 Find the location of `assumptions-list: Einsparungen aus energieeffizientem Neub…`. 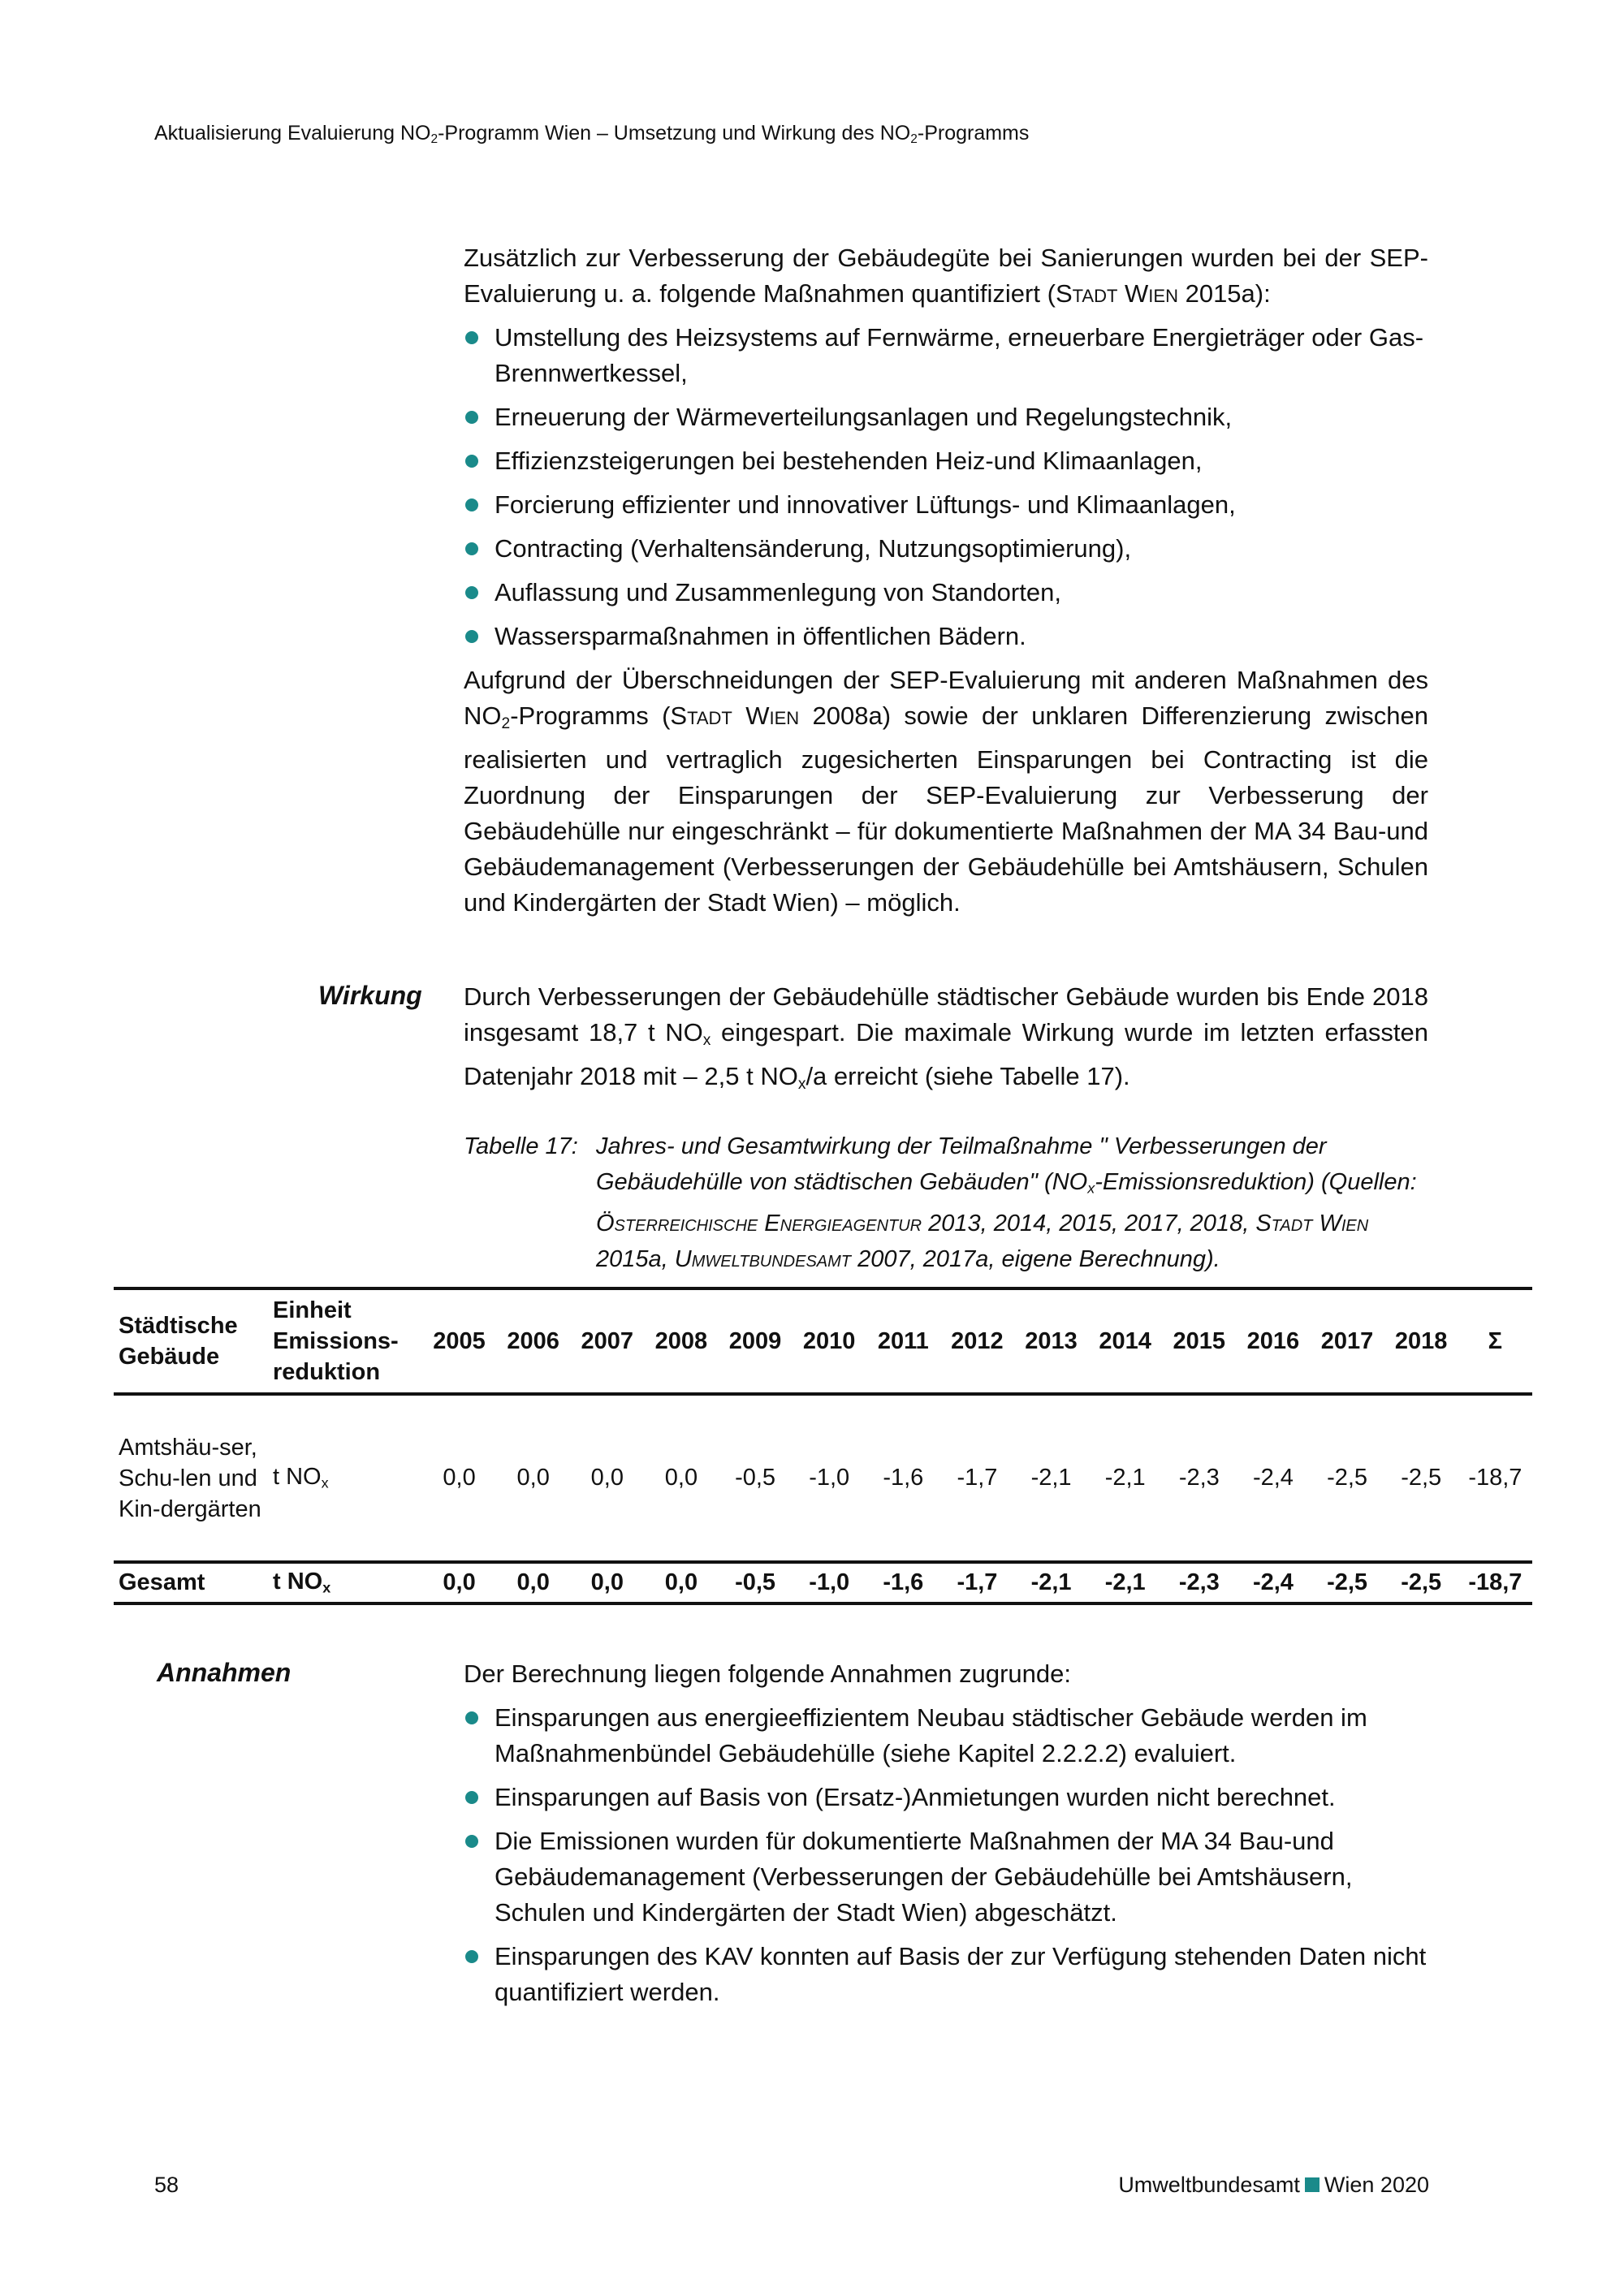

assumptions-list: Einsparungen aus energieeffizientem Neub… is located at coordinates (946, 1855).